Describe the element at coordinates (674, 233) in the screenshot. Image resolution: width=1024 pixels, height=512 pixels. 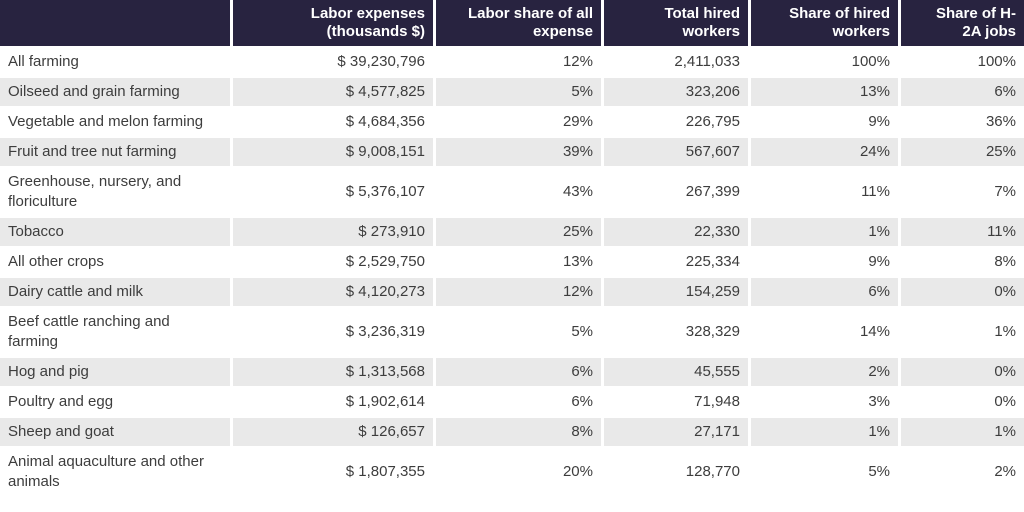
I see `value-cell: 22,330` at that location.